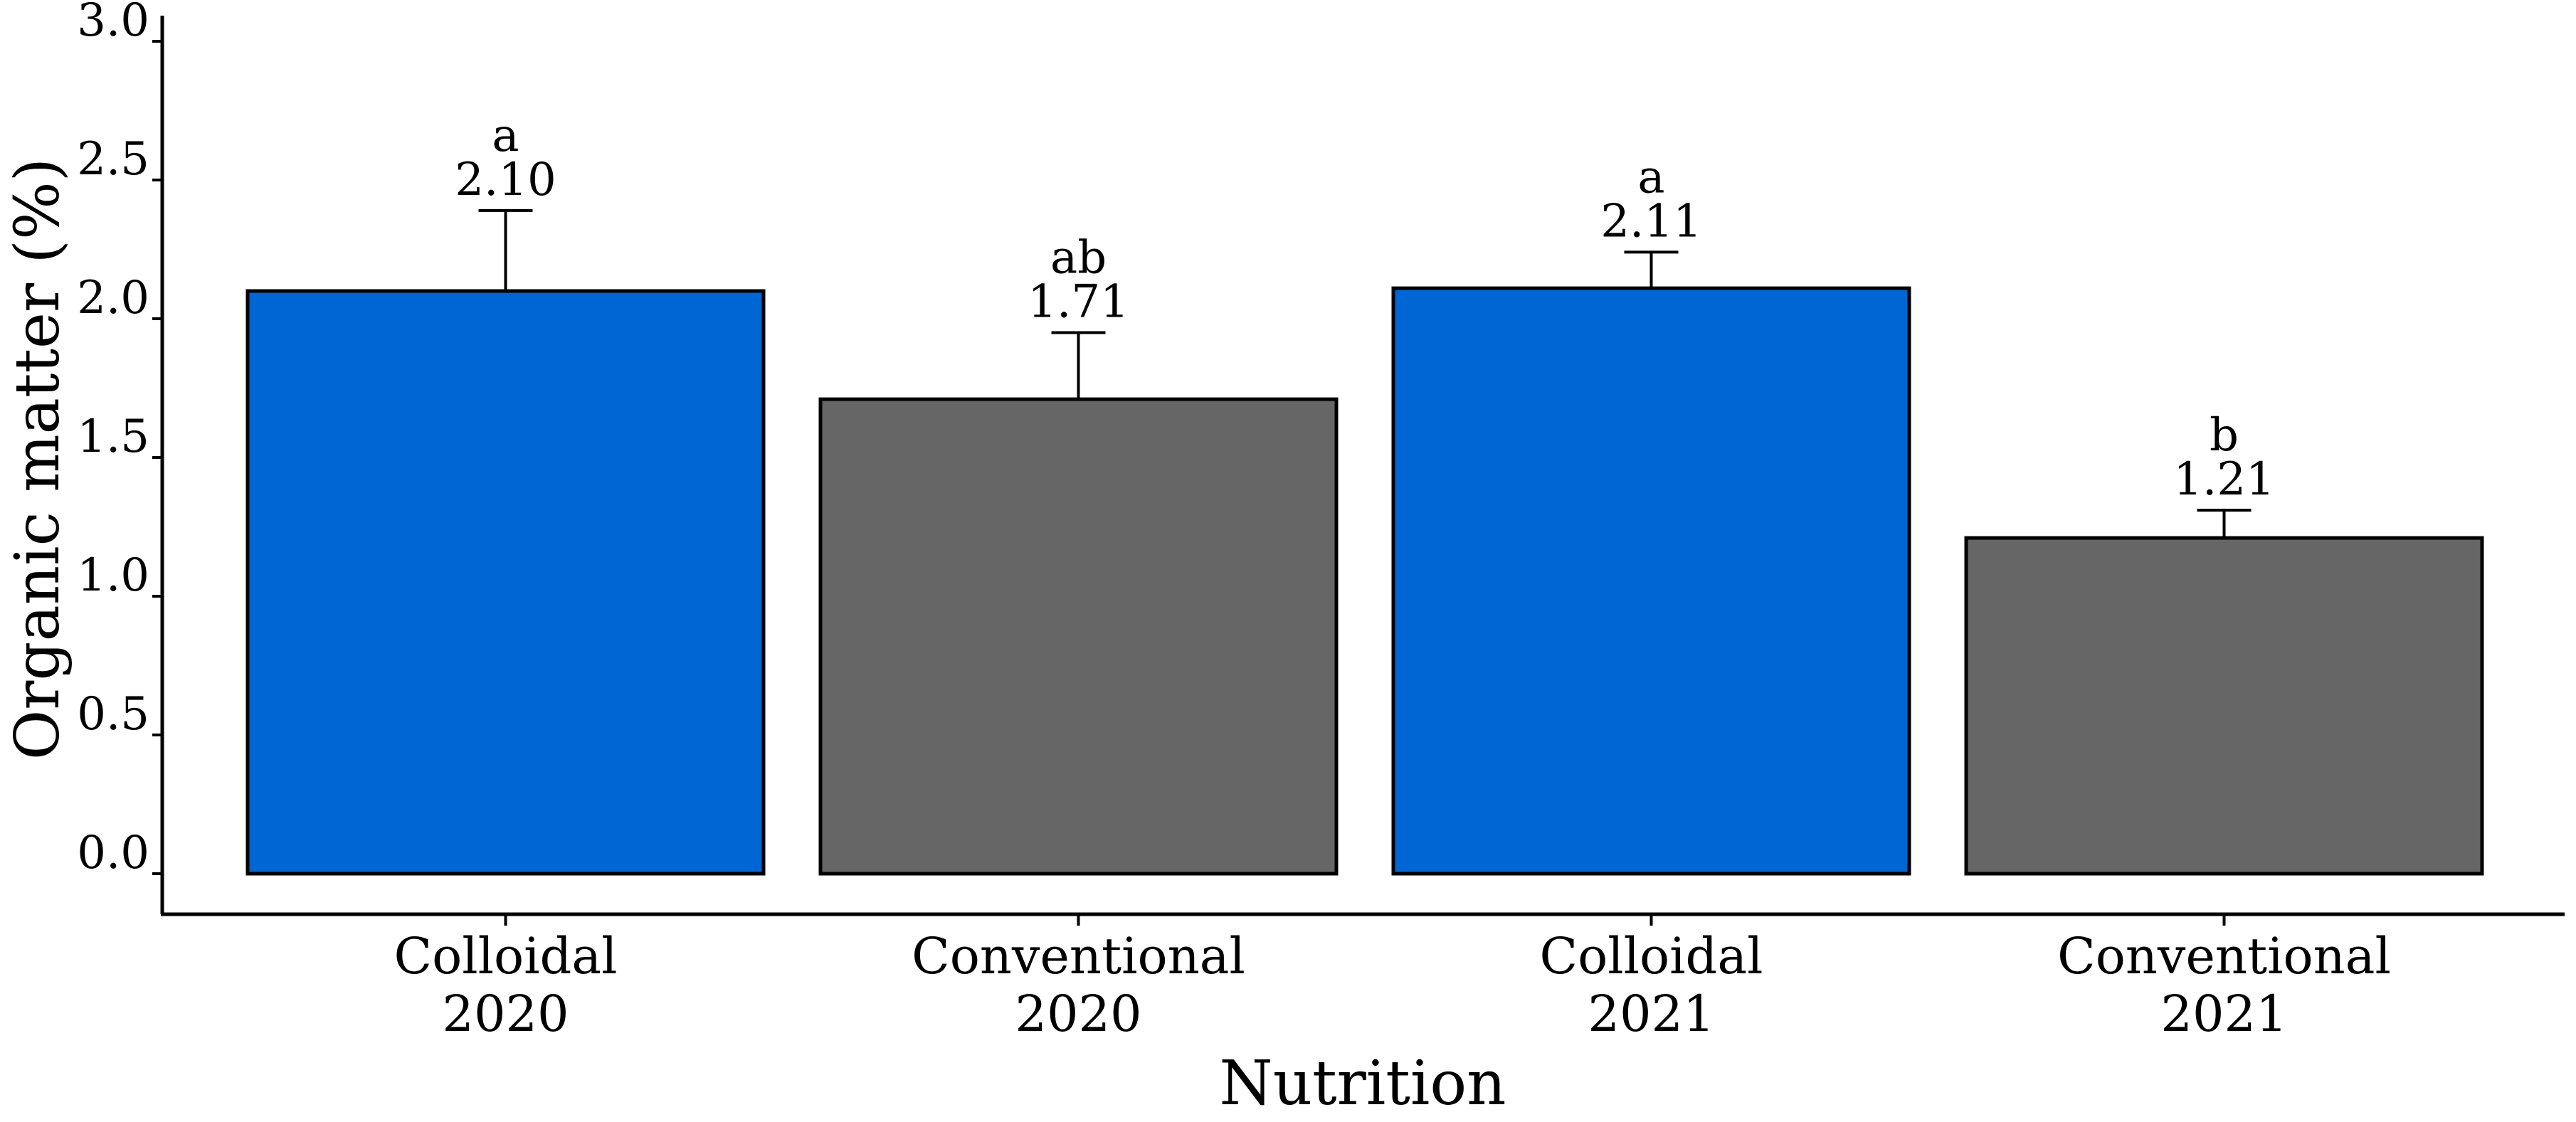 Image resolution: width=2576 pixels, height=1122 pixels. Describe the element at coordinates (113, 298) in the screenshot. I see `y-tick-label: 2.0` at that location.